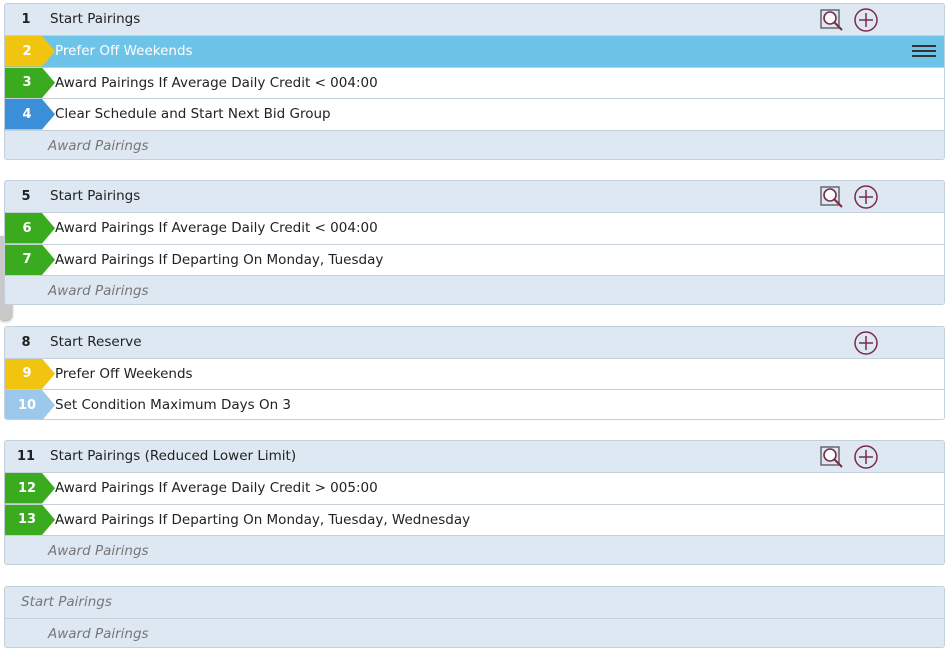 The height and width of the screenshot is (655, 950). What do you see at coordinates (30, 488) in the screenshot?
I see `rule-number: 12` at bounding box center [30, 488].